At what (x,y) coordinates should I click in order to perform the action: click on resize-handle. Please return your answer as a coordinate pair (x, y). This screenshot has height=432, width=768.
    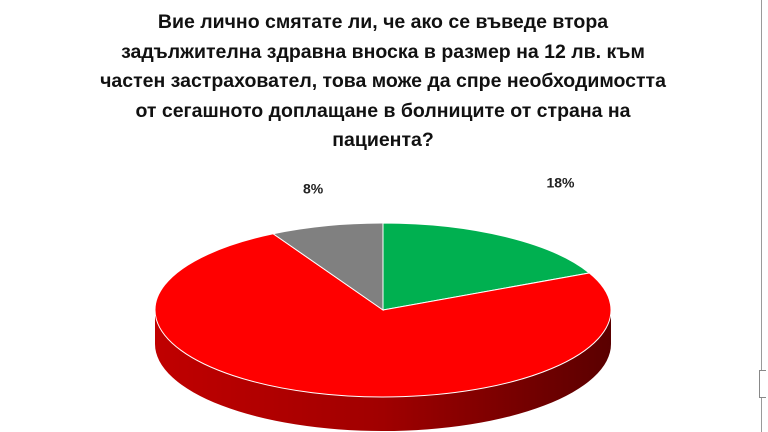
    Looking at the image, I should click on (762, 384).